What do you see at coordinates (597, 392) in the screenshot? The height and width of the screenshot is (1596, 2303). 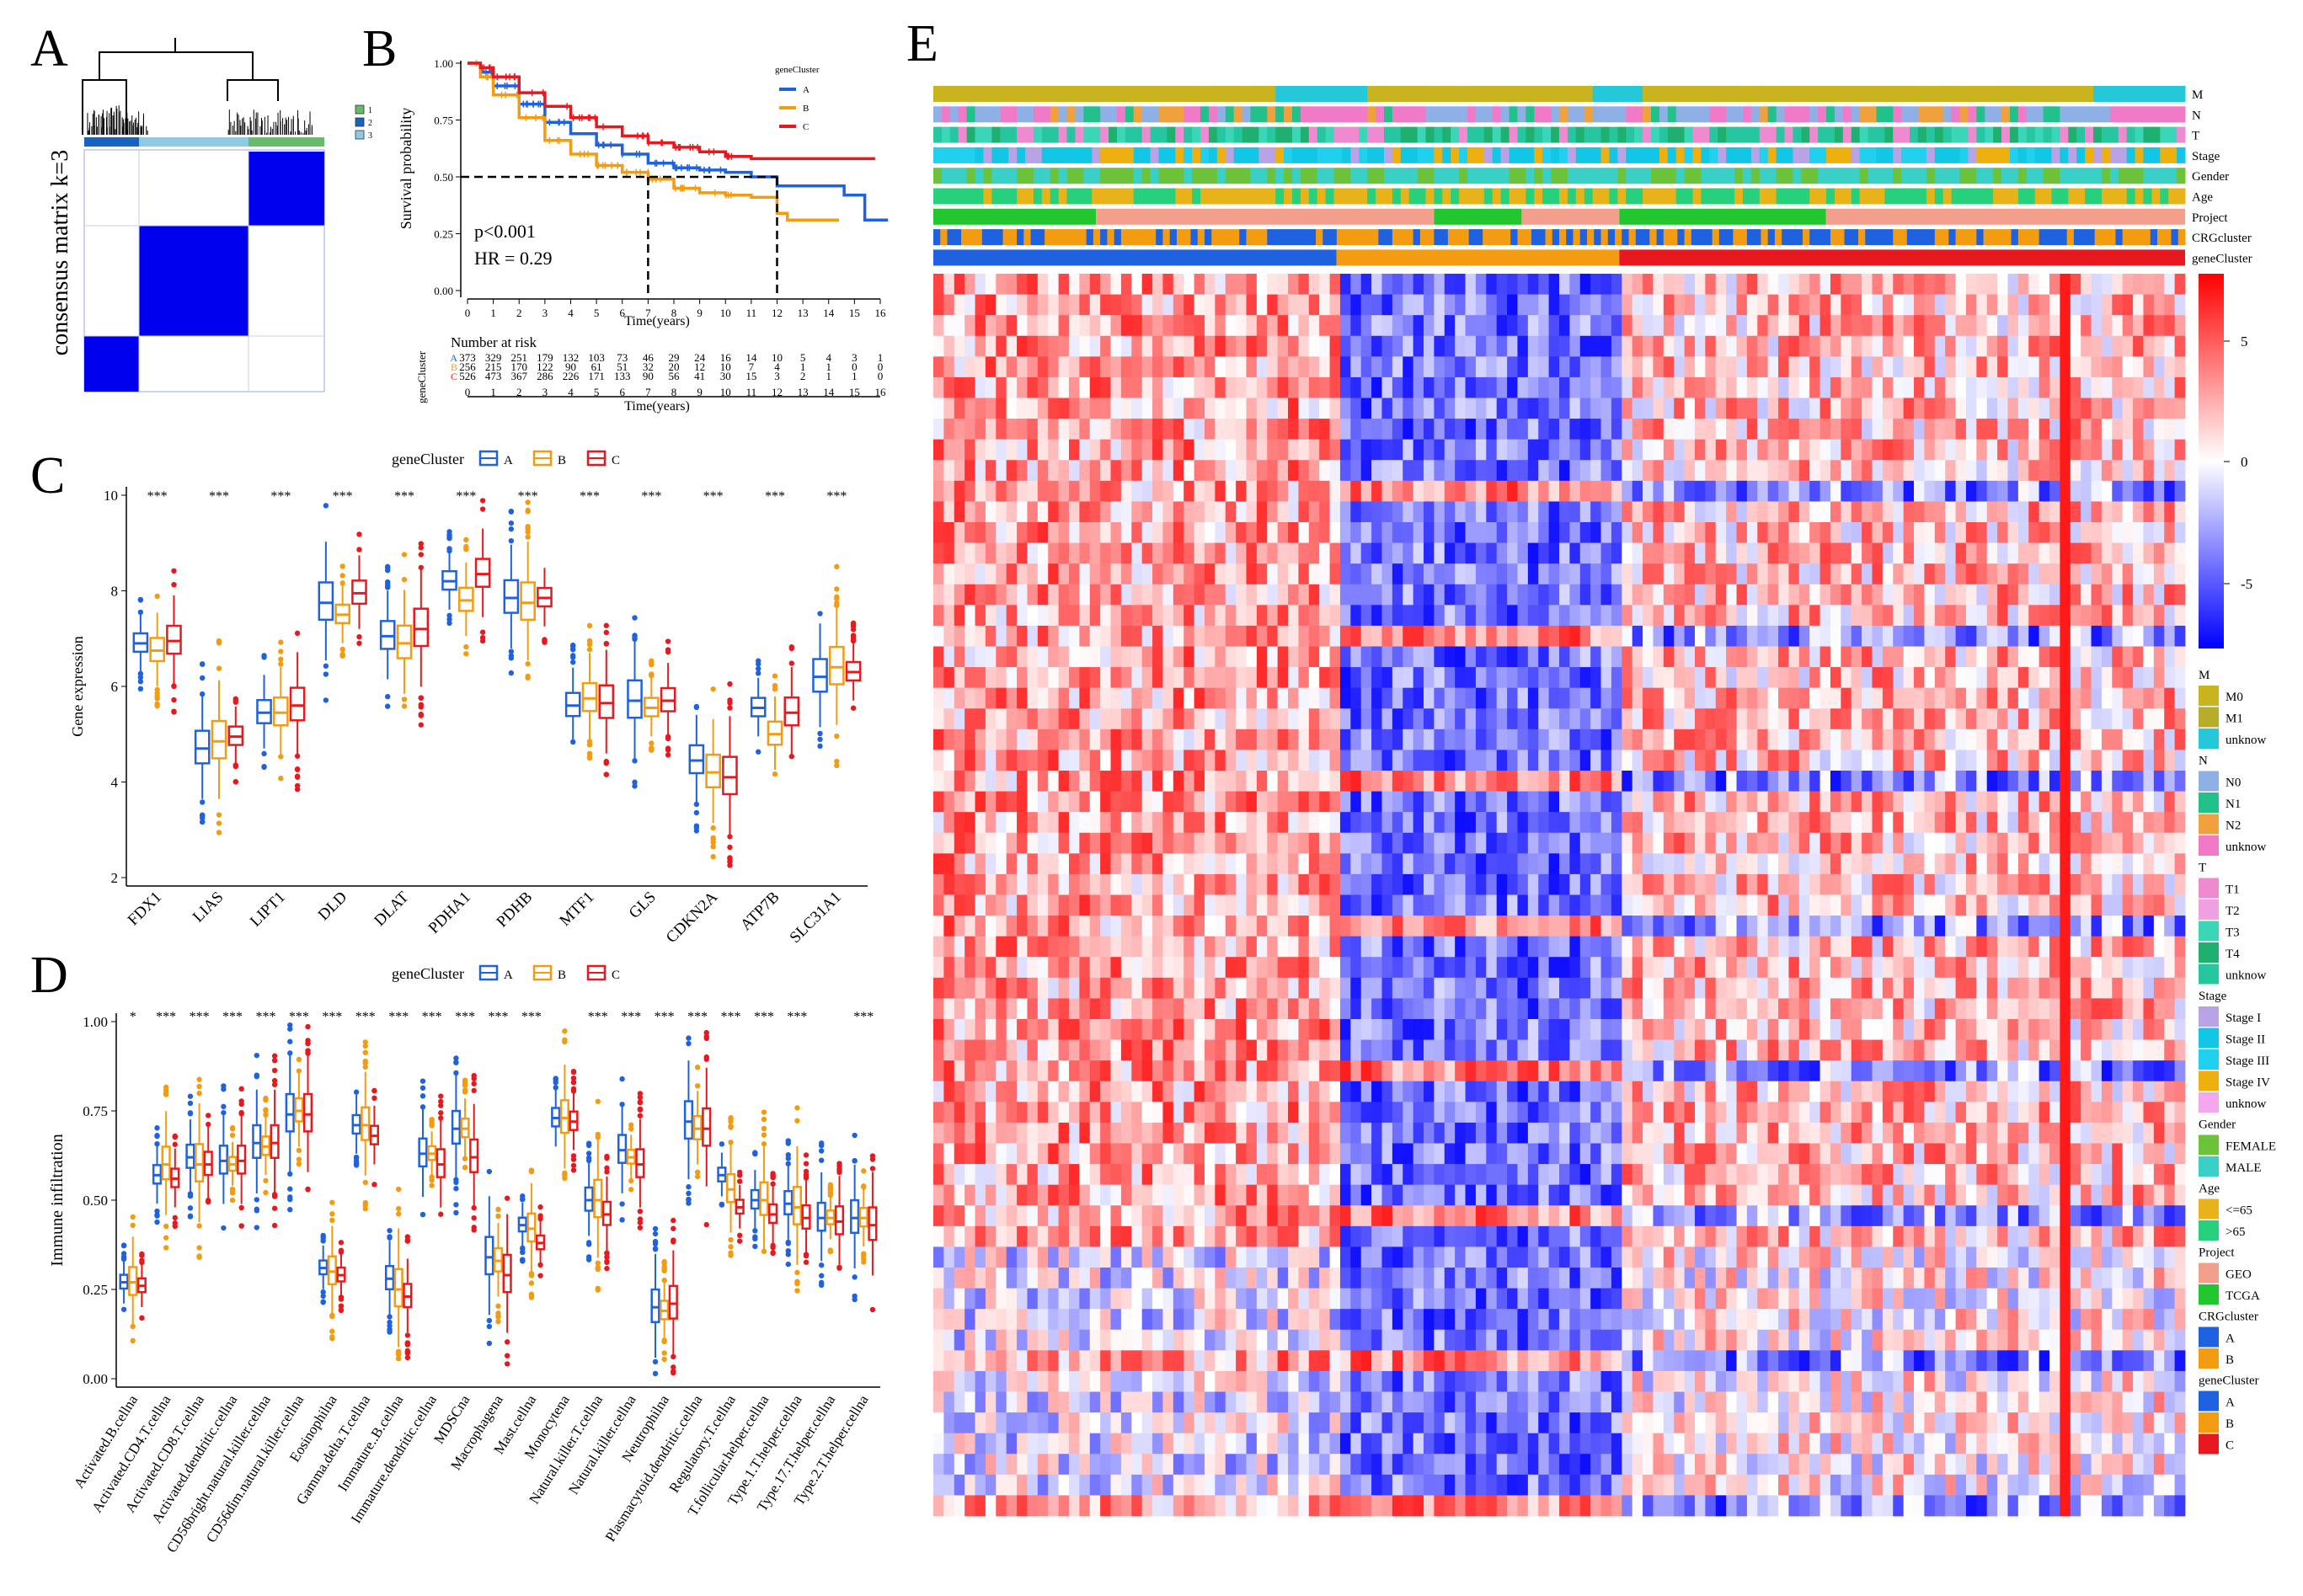 I see `risk-x-tick-label: 5` at bounding box center [597, 392].